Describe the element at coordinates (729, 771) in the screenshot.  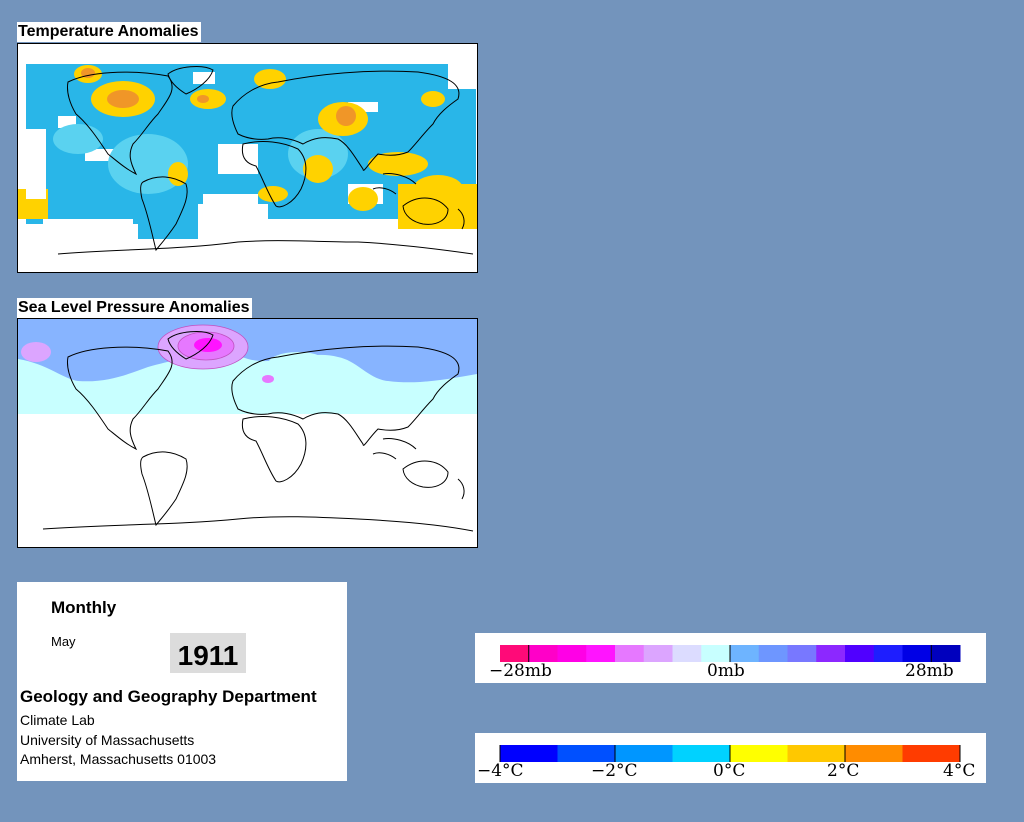
I see `temperature-label-zero: 0°C` at that location.